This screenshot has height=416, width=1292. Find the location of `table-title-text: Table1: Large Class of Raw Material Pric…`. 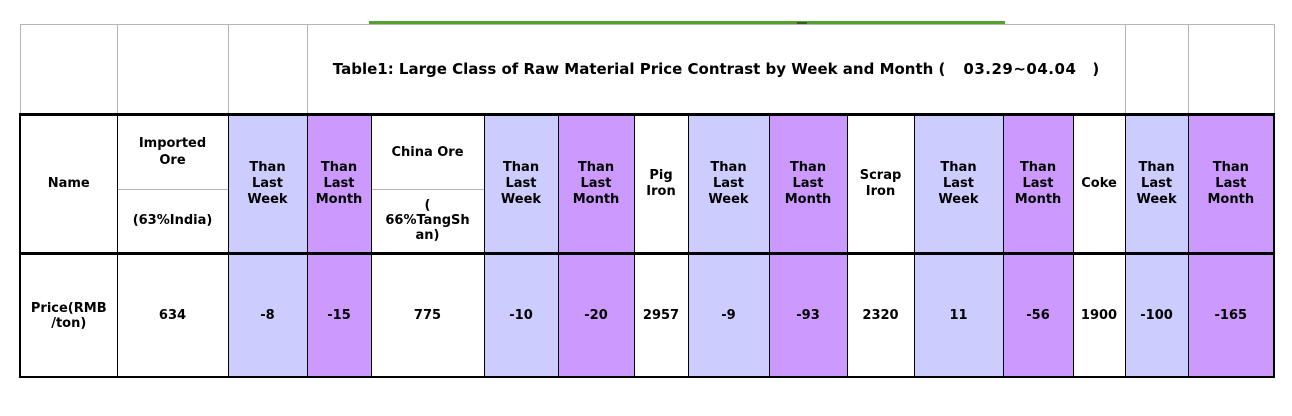

table-title-text: Table1: Large Class of Raw Material Pric… is located at coordinates (639, 69).